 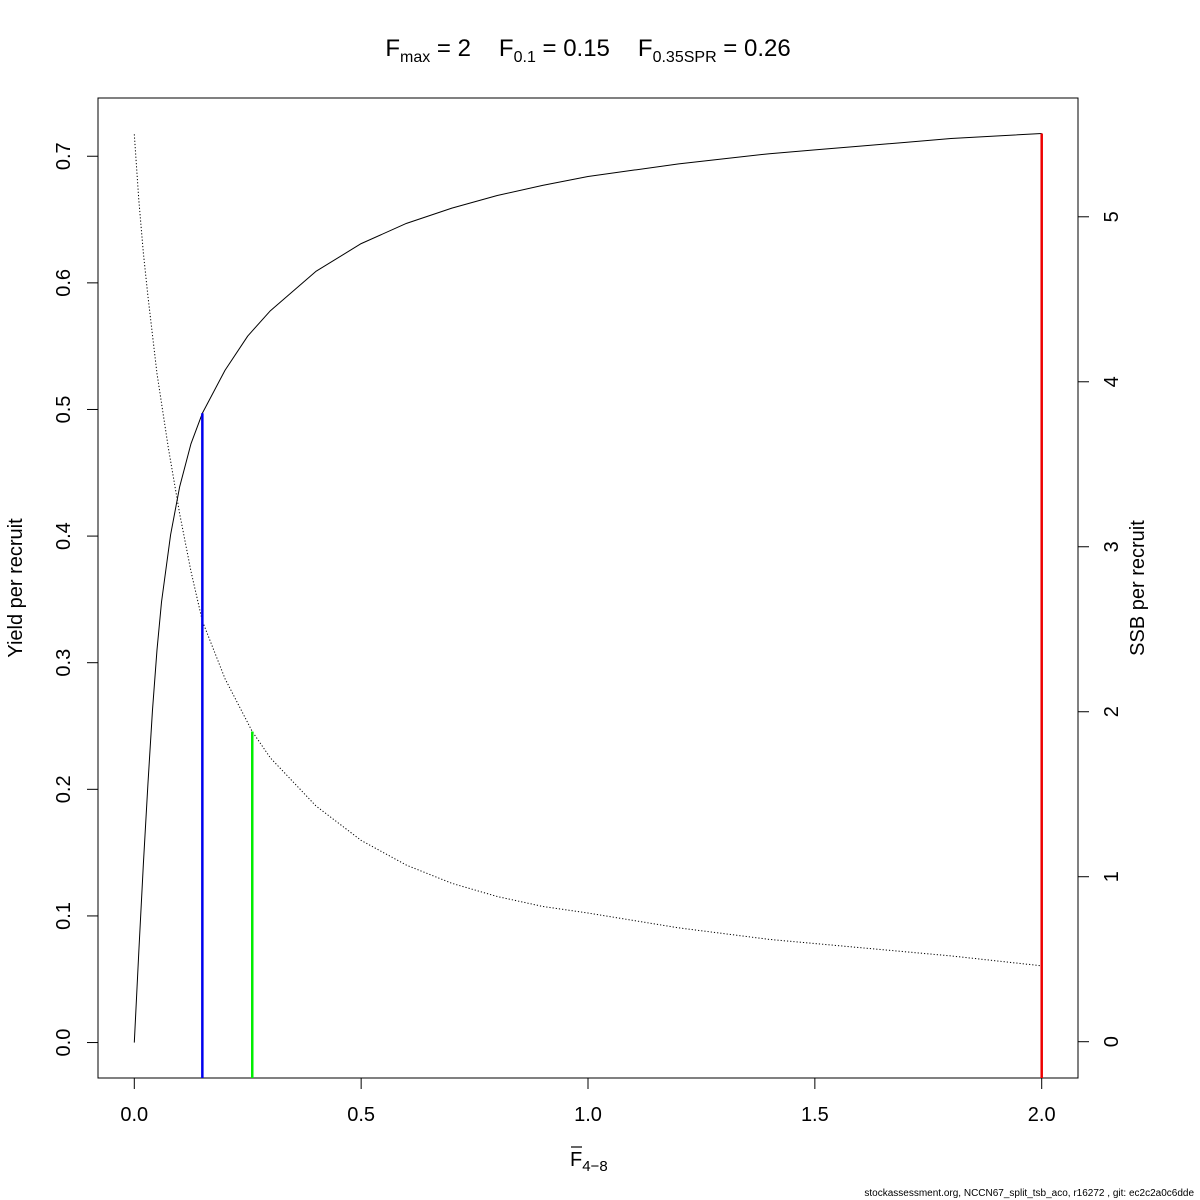 I want to click on x-tick-label: 1.5, so click(x=815, y=1115).